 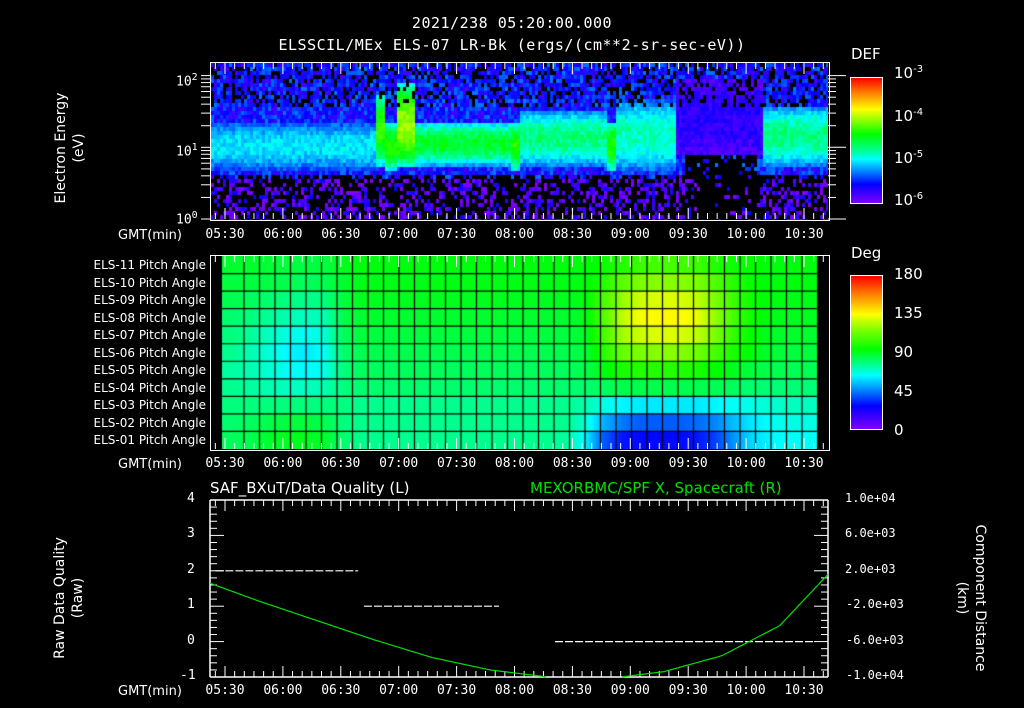 What do you see at coordinates (866, 54) in the screenshot?
I see `def-colorbar-title: DEF` at bounding box center [866, 54].